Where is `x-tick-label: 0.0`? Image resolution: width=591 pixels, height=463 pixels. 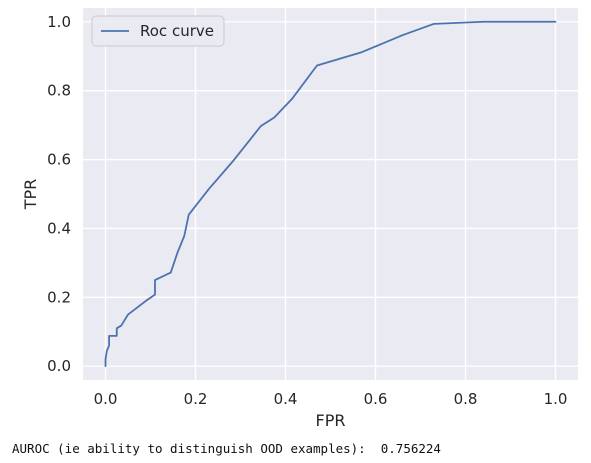 x-tick-label: 0.0 is located at coordinates (106, 399).